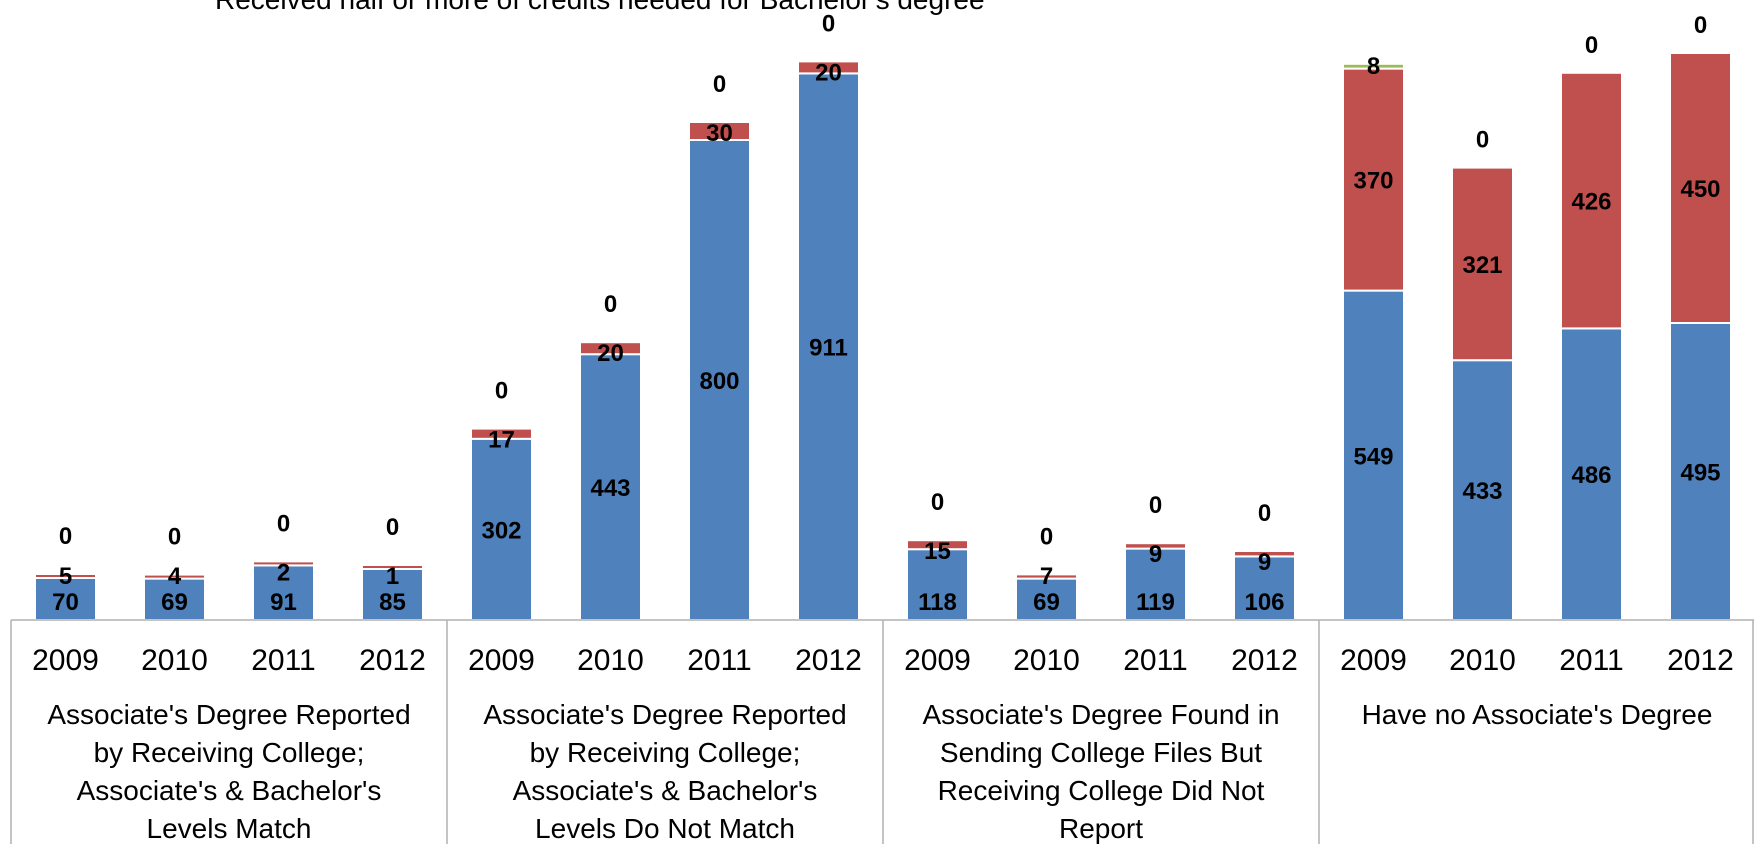 The height and width of the screenshot is (844, 1754). Describe the element at coordinates (283, 572) in the screenshot. I see `data-label: 2` at that location.